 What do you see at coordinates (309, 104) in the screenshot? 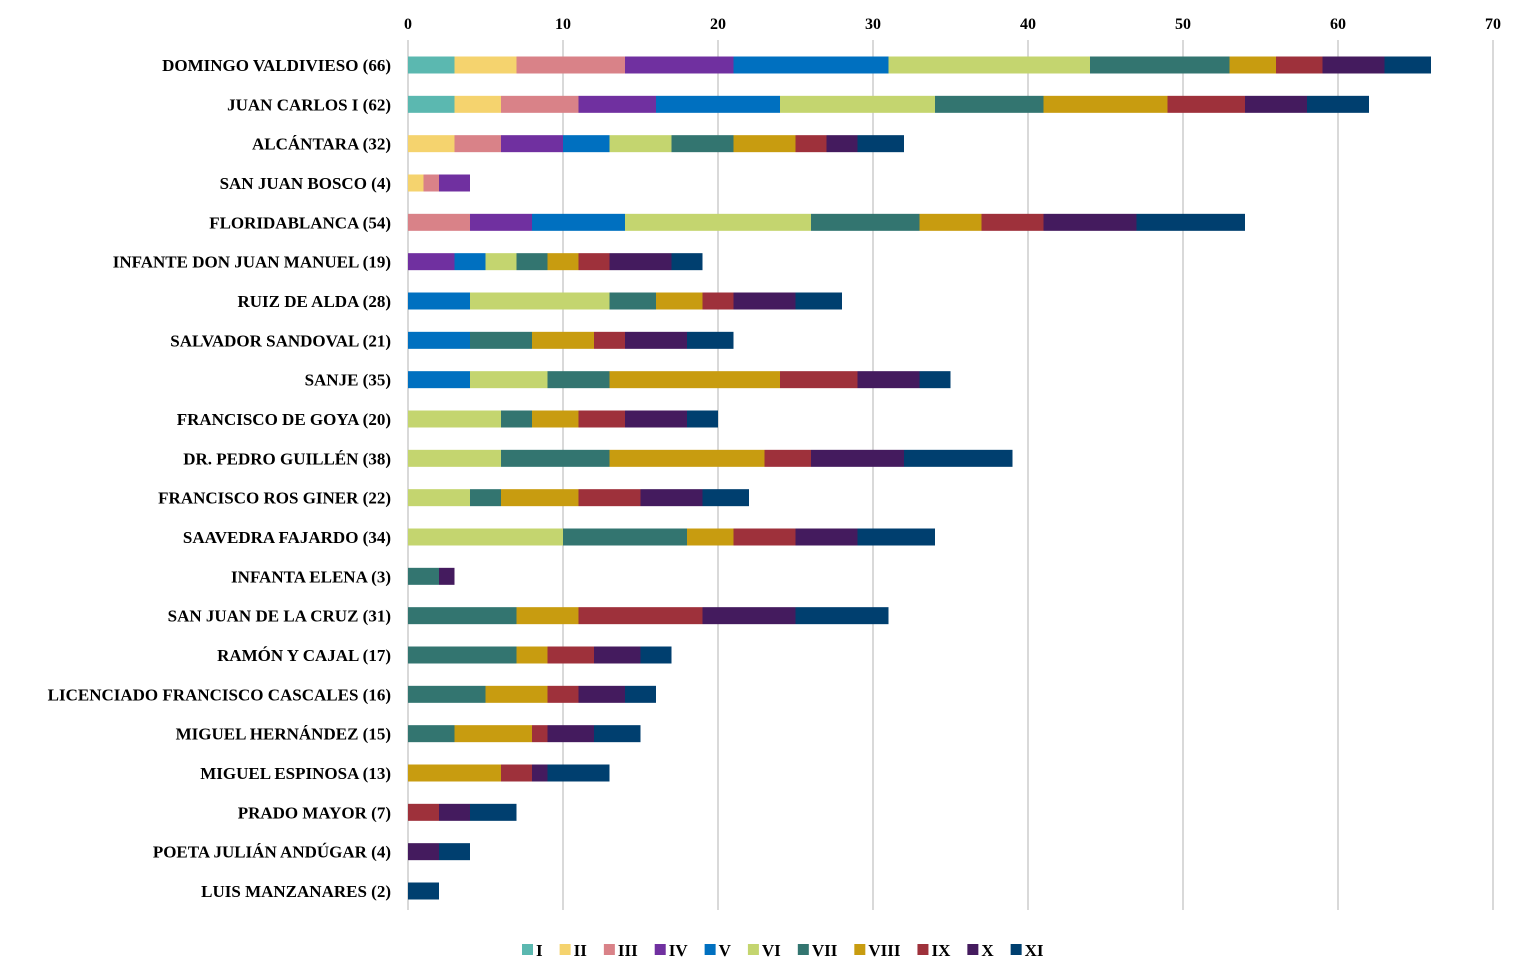
I see `category-label: JUAN CARLOS I (62)` at bounding box center [309, 104].